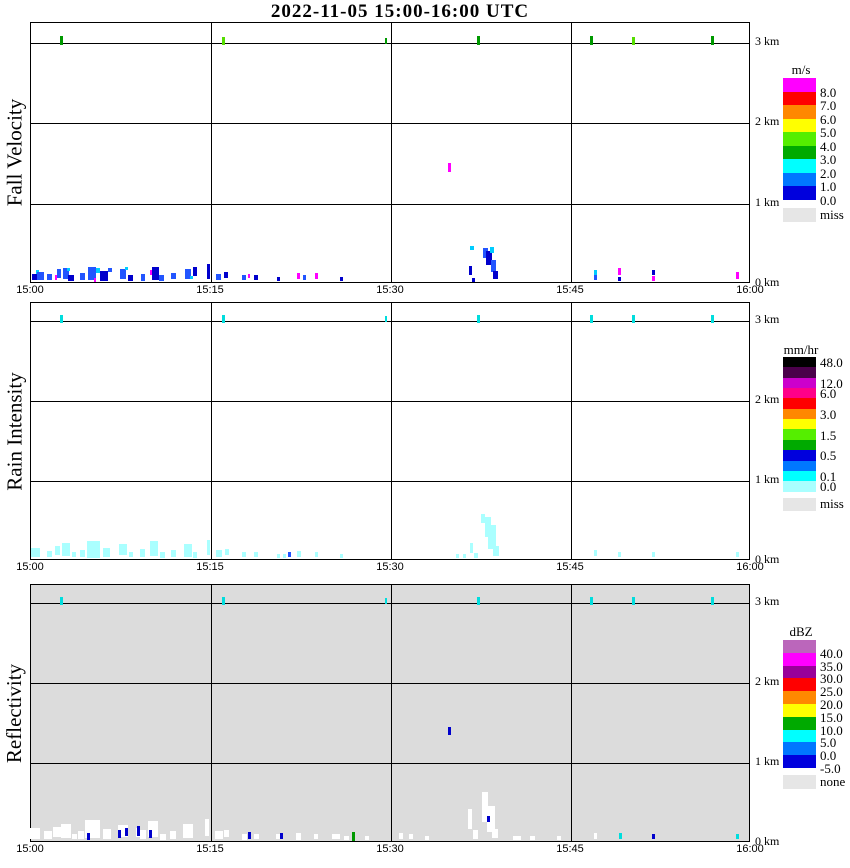 The height and width of the screenshot is (868, 850). I want to click on legend-value-label: 12.0, so click(831, 383).